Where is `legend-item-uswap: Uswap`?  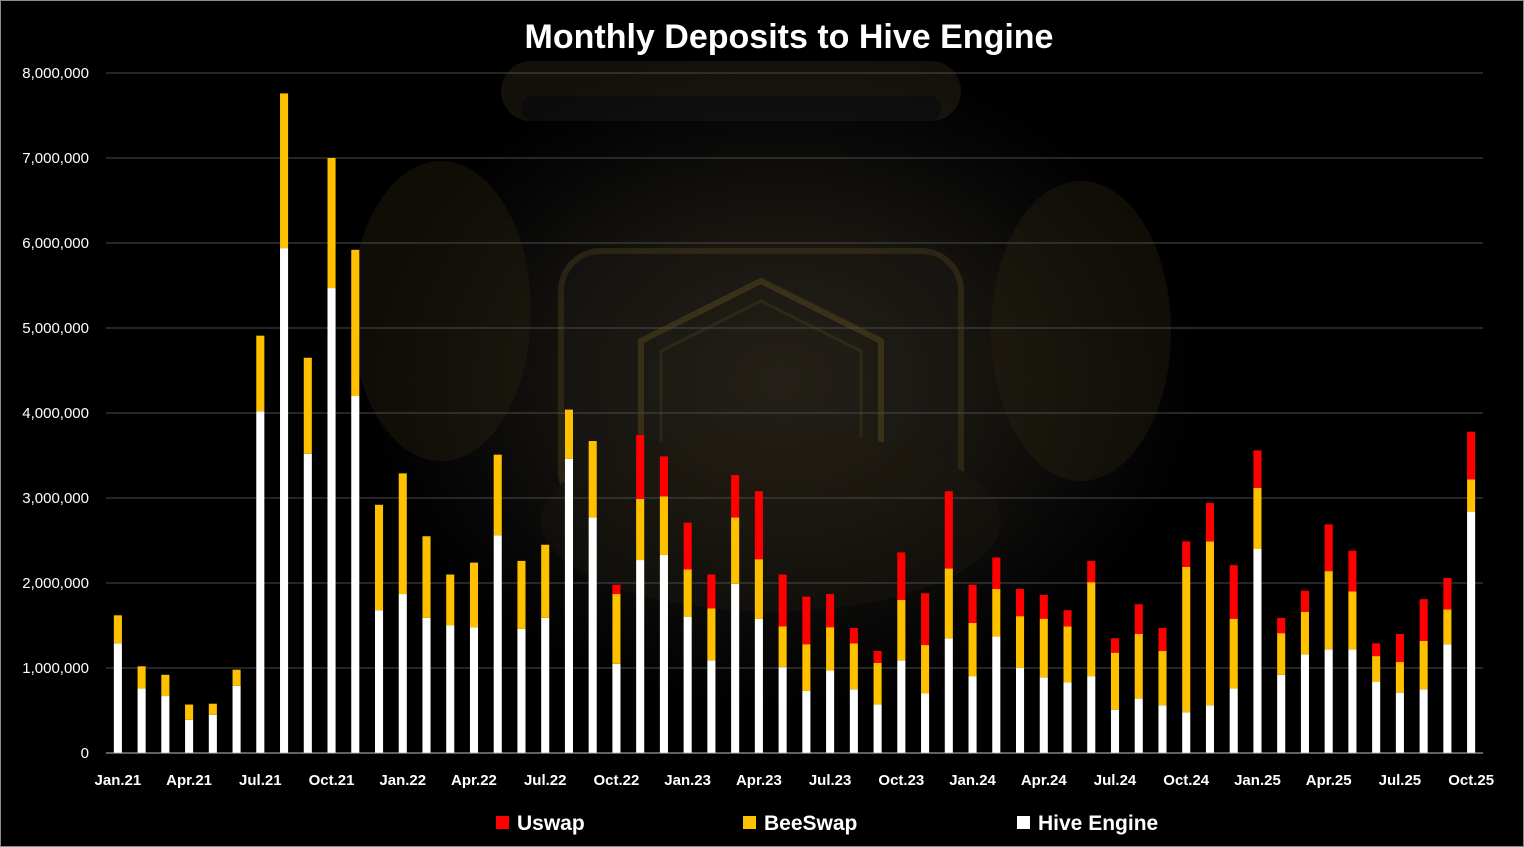 legend-item-uswap: Uswap is located at coordinates (540, 823).